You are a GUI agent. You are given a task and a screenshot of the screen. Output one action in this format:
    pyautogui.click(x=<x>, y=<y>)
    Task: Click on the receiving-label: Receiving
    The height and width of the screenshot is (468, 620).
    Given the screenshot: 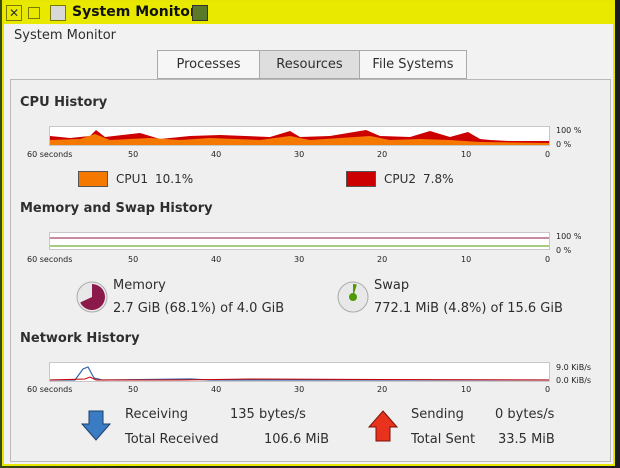 What is the action you would take?
    pyautogui.click(x=157, y=414)
    